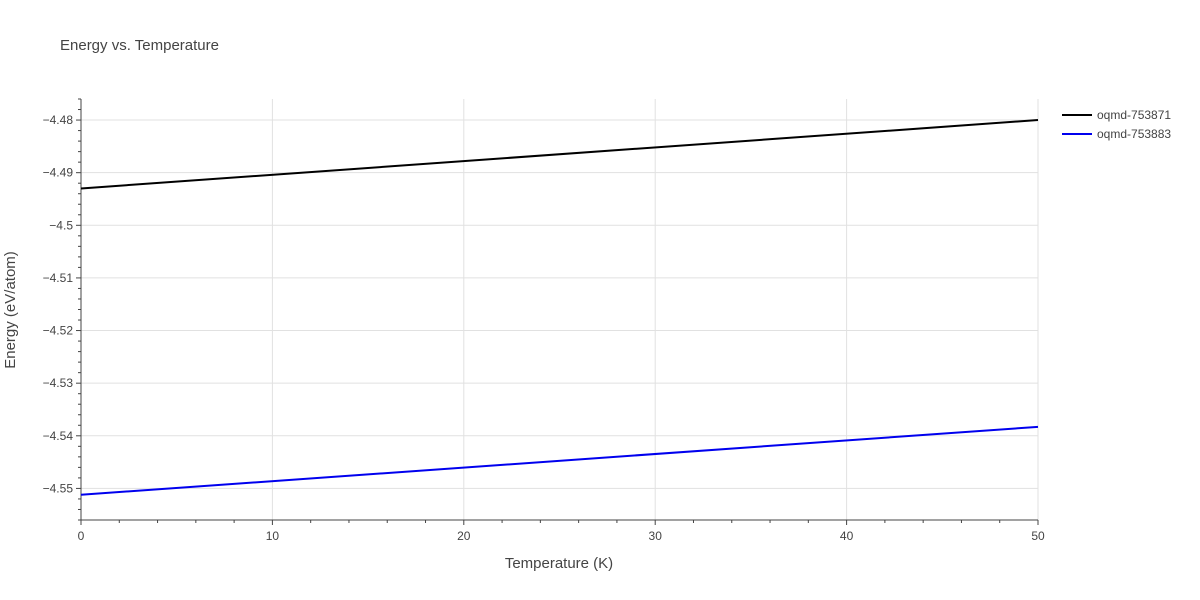 Image resolution: width=1200 pixels, height=600 pixels. Describe the element at coordinates (1038, 536) in the screenshot. I see `x-tick-label: 50` at that location.